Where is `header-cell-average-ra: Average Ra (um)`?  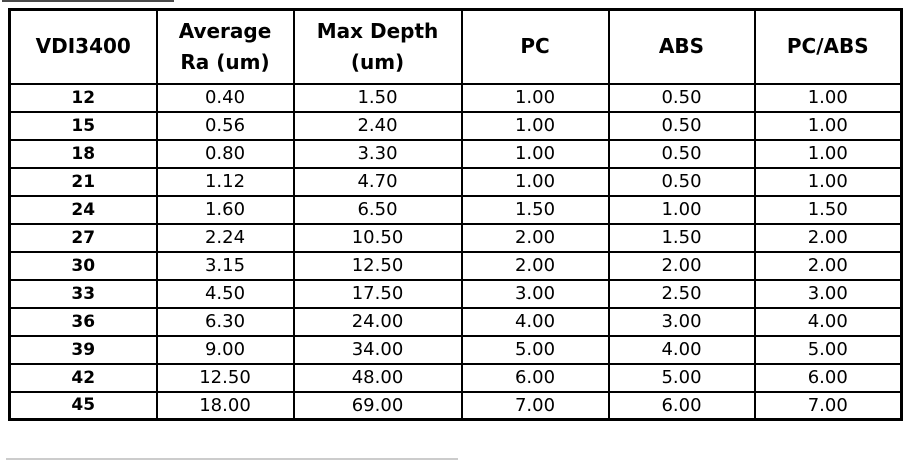 header-cell-average-ra: Average Ra (um) is located at coordinates (225, 46).